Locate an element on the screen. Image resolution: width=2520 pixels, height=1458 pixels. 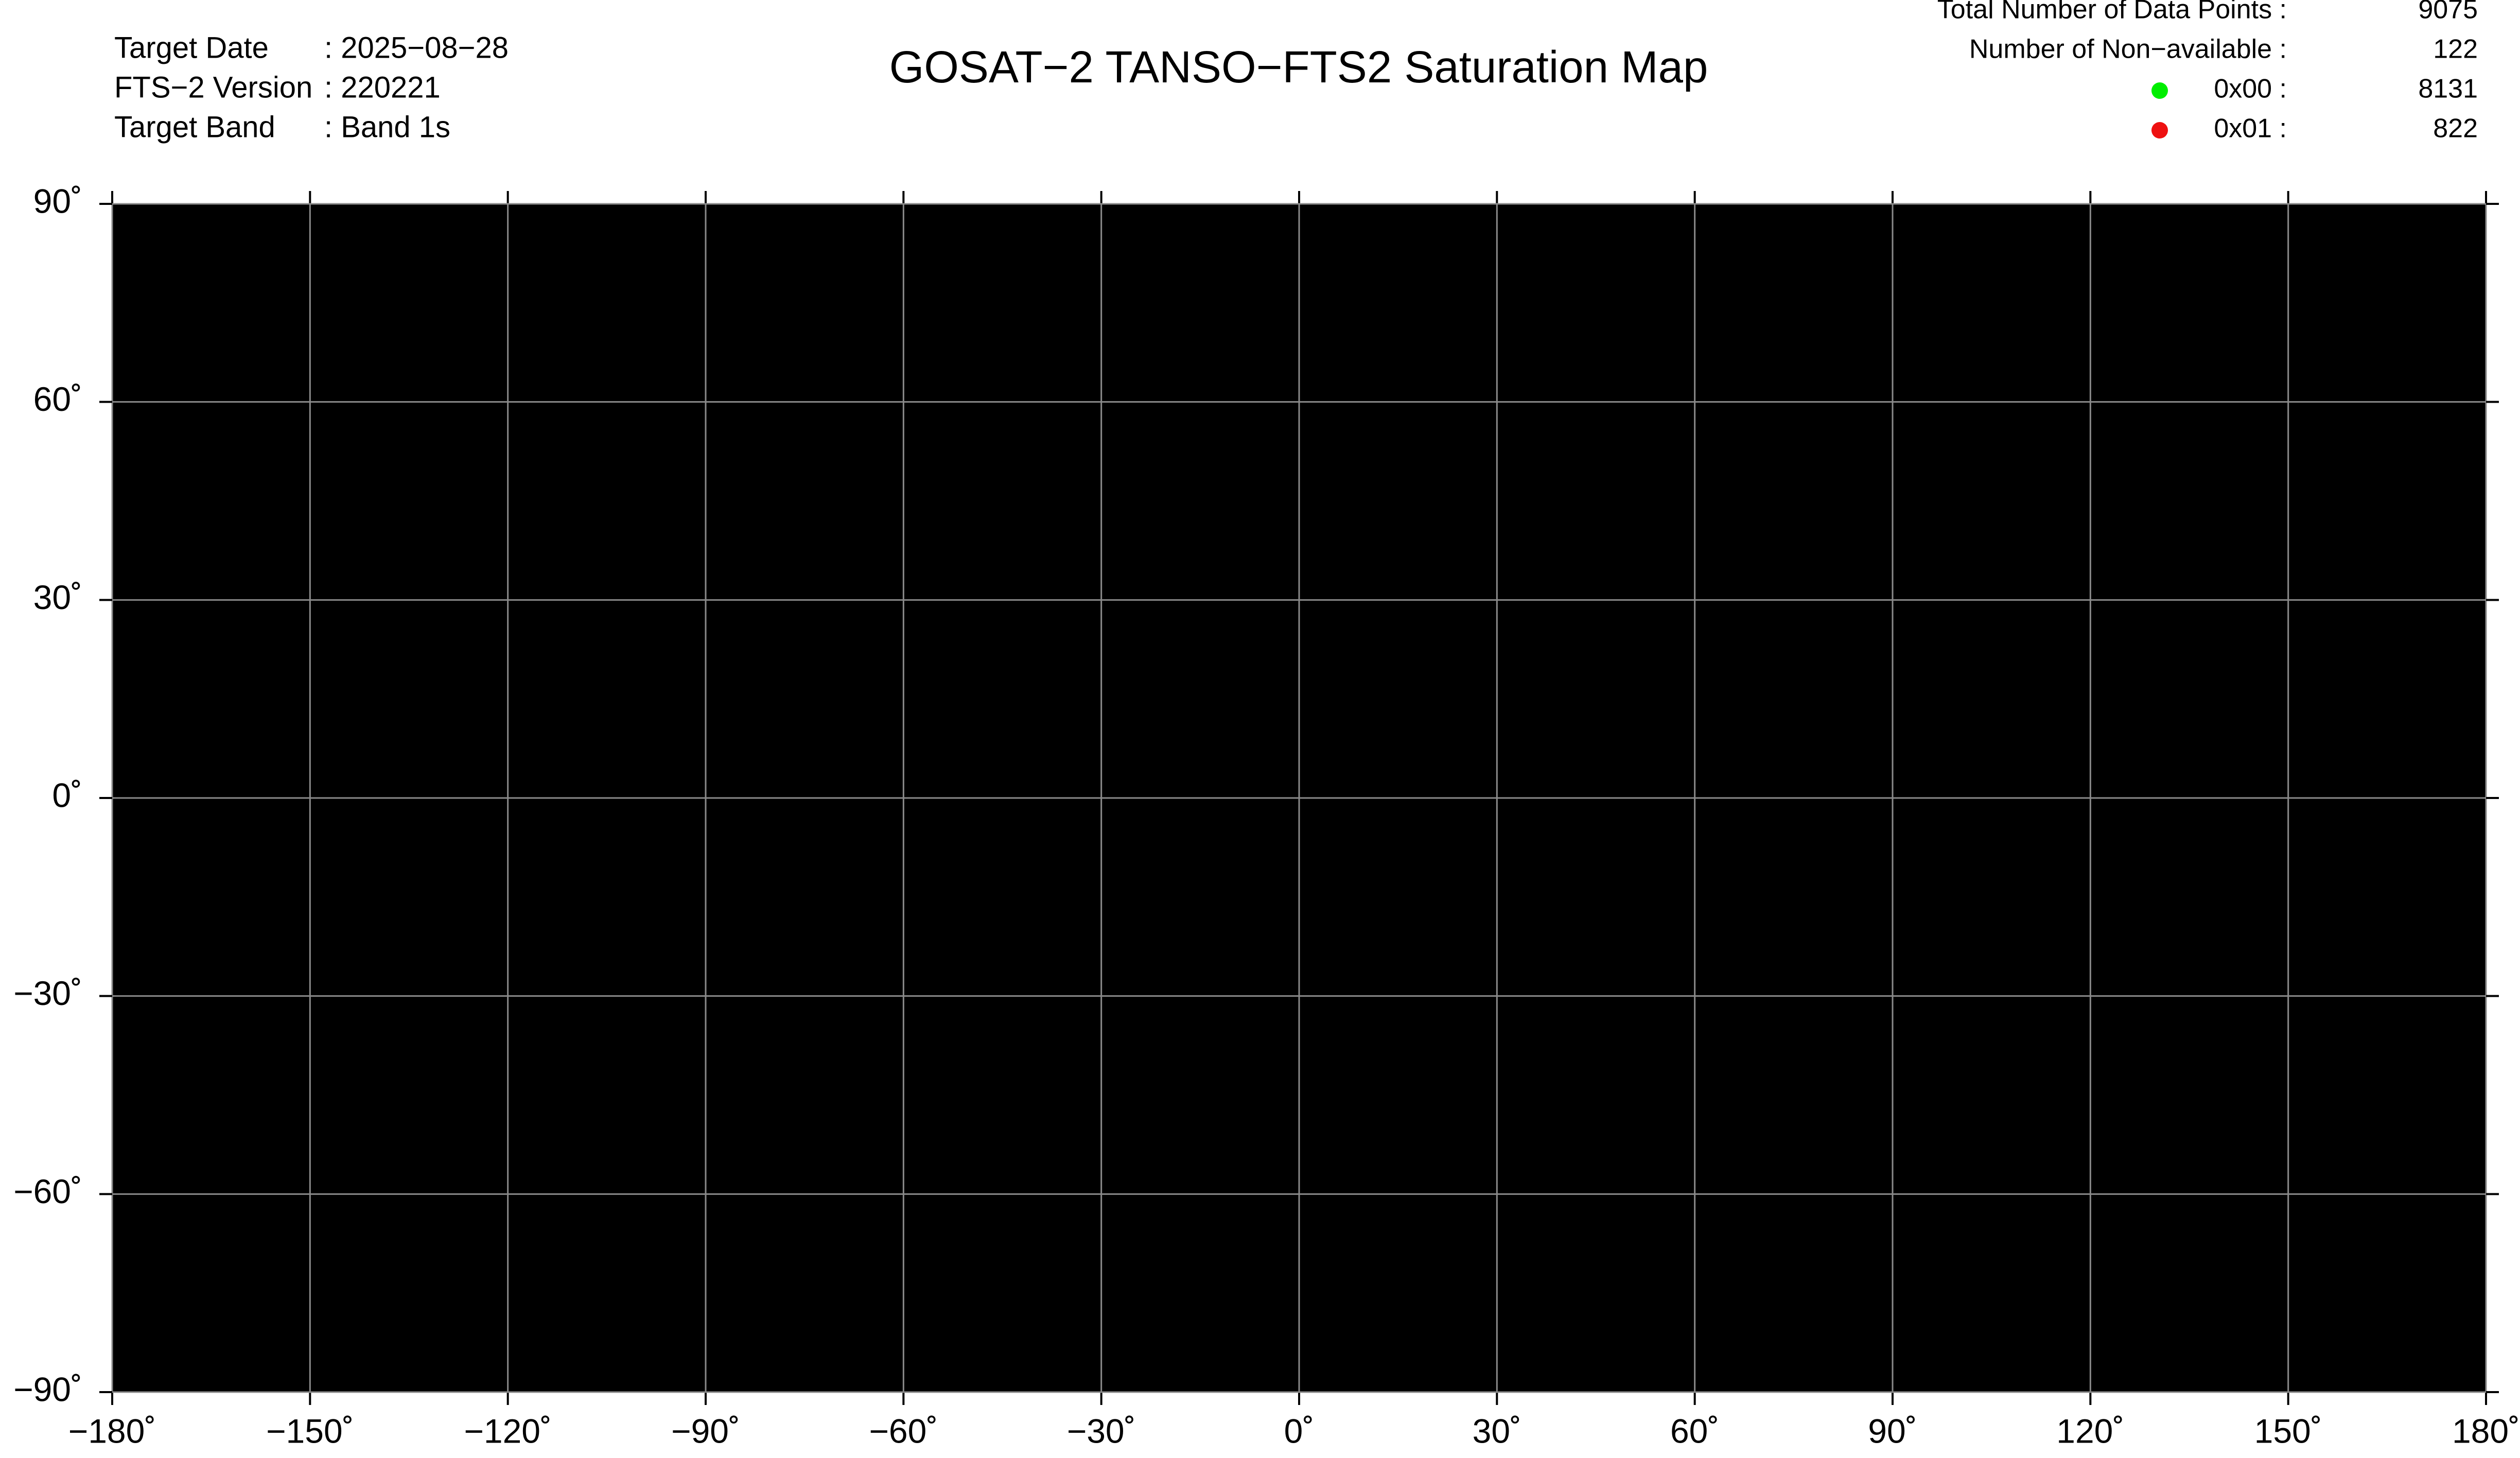
x-tick-label: −30˚ is located at coordinates (1101, 1431).